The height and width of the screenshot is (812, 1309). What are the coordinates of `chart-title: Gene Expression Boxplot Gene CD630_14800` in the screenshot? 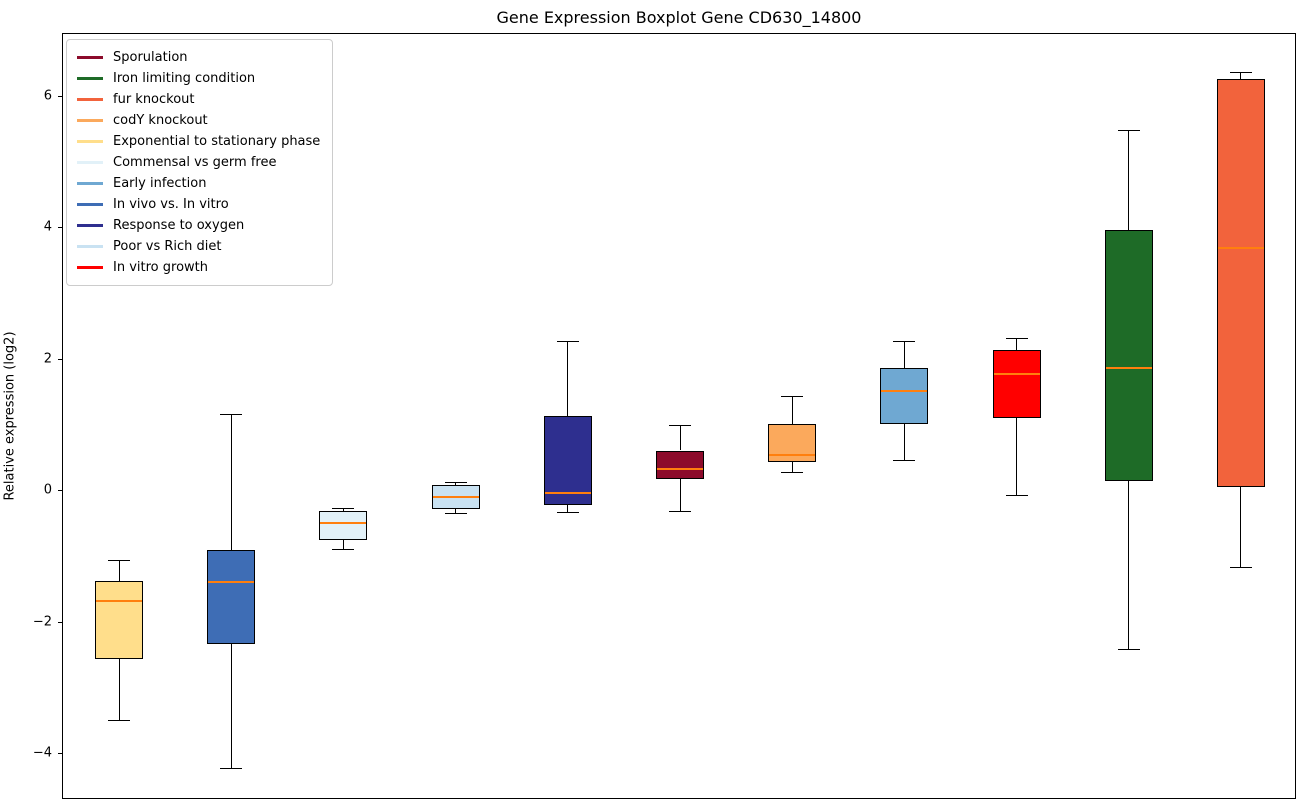 It's located at (679, 17).